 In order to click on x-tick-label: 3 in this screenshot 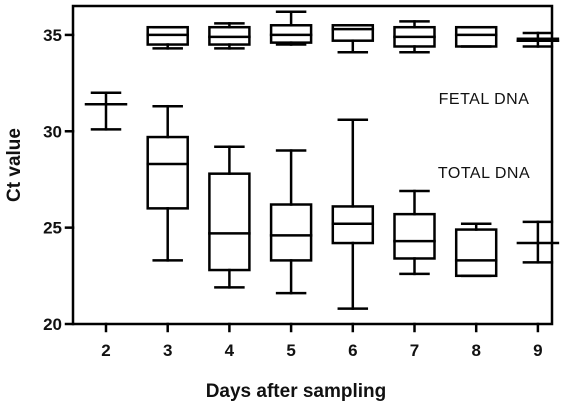, I will do `click(167, 350)`.